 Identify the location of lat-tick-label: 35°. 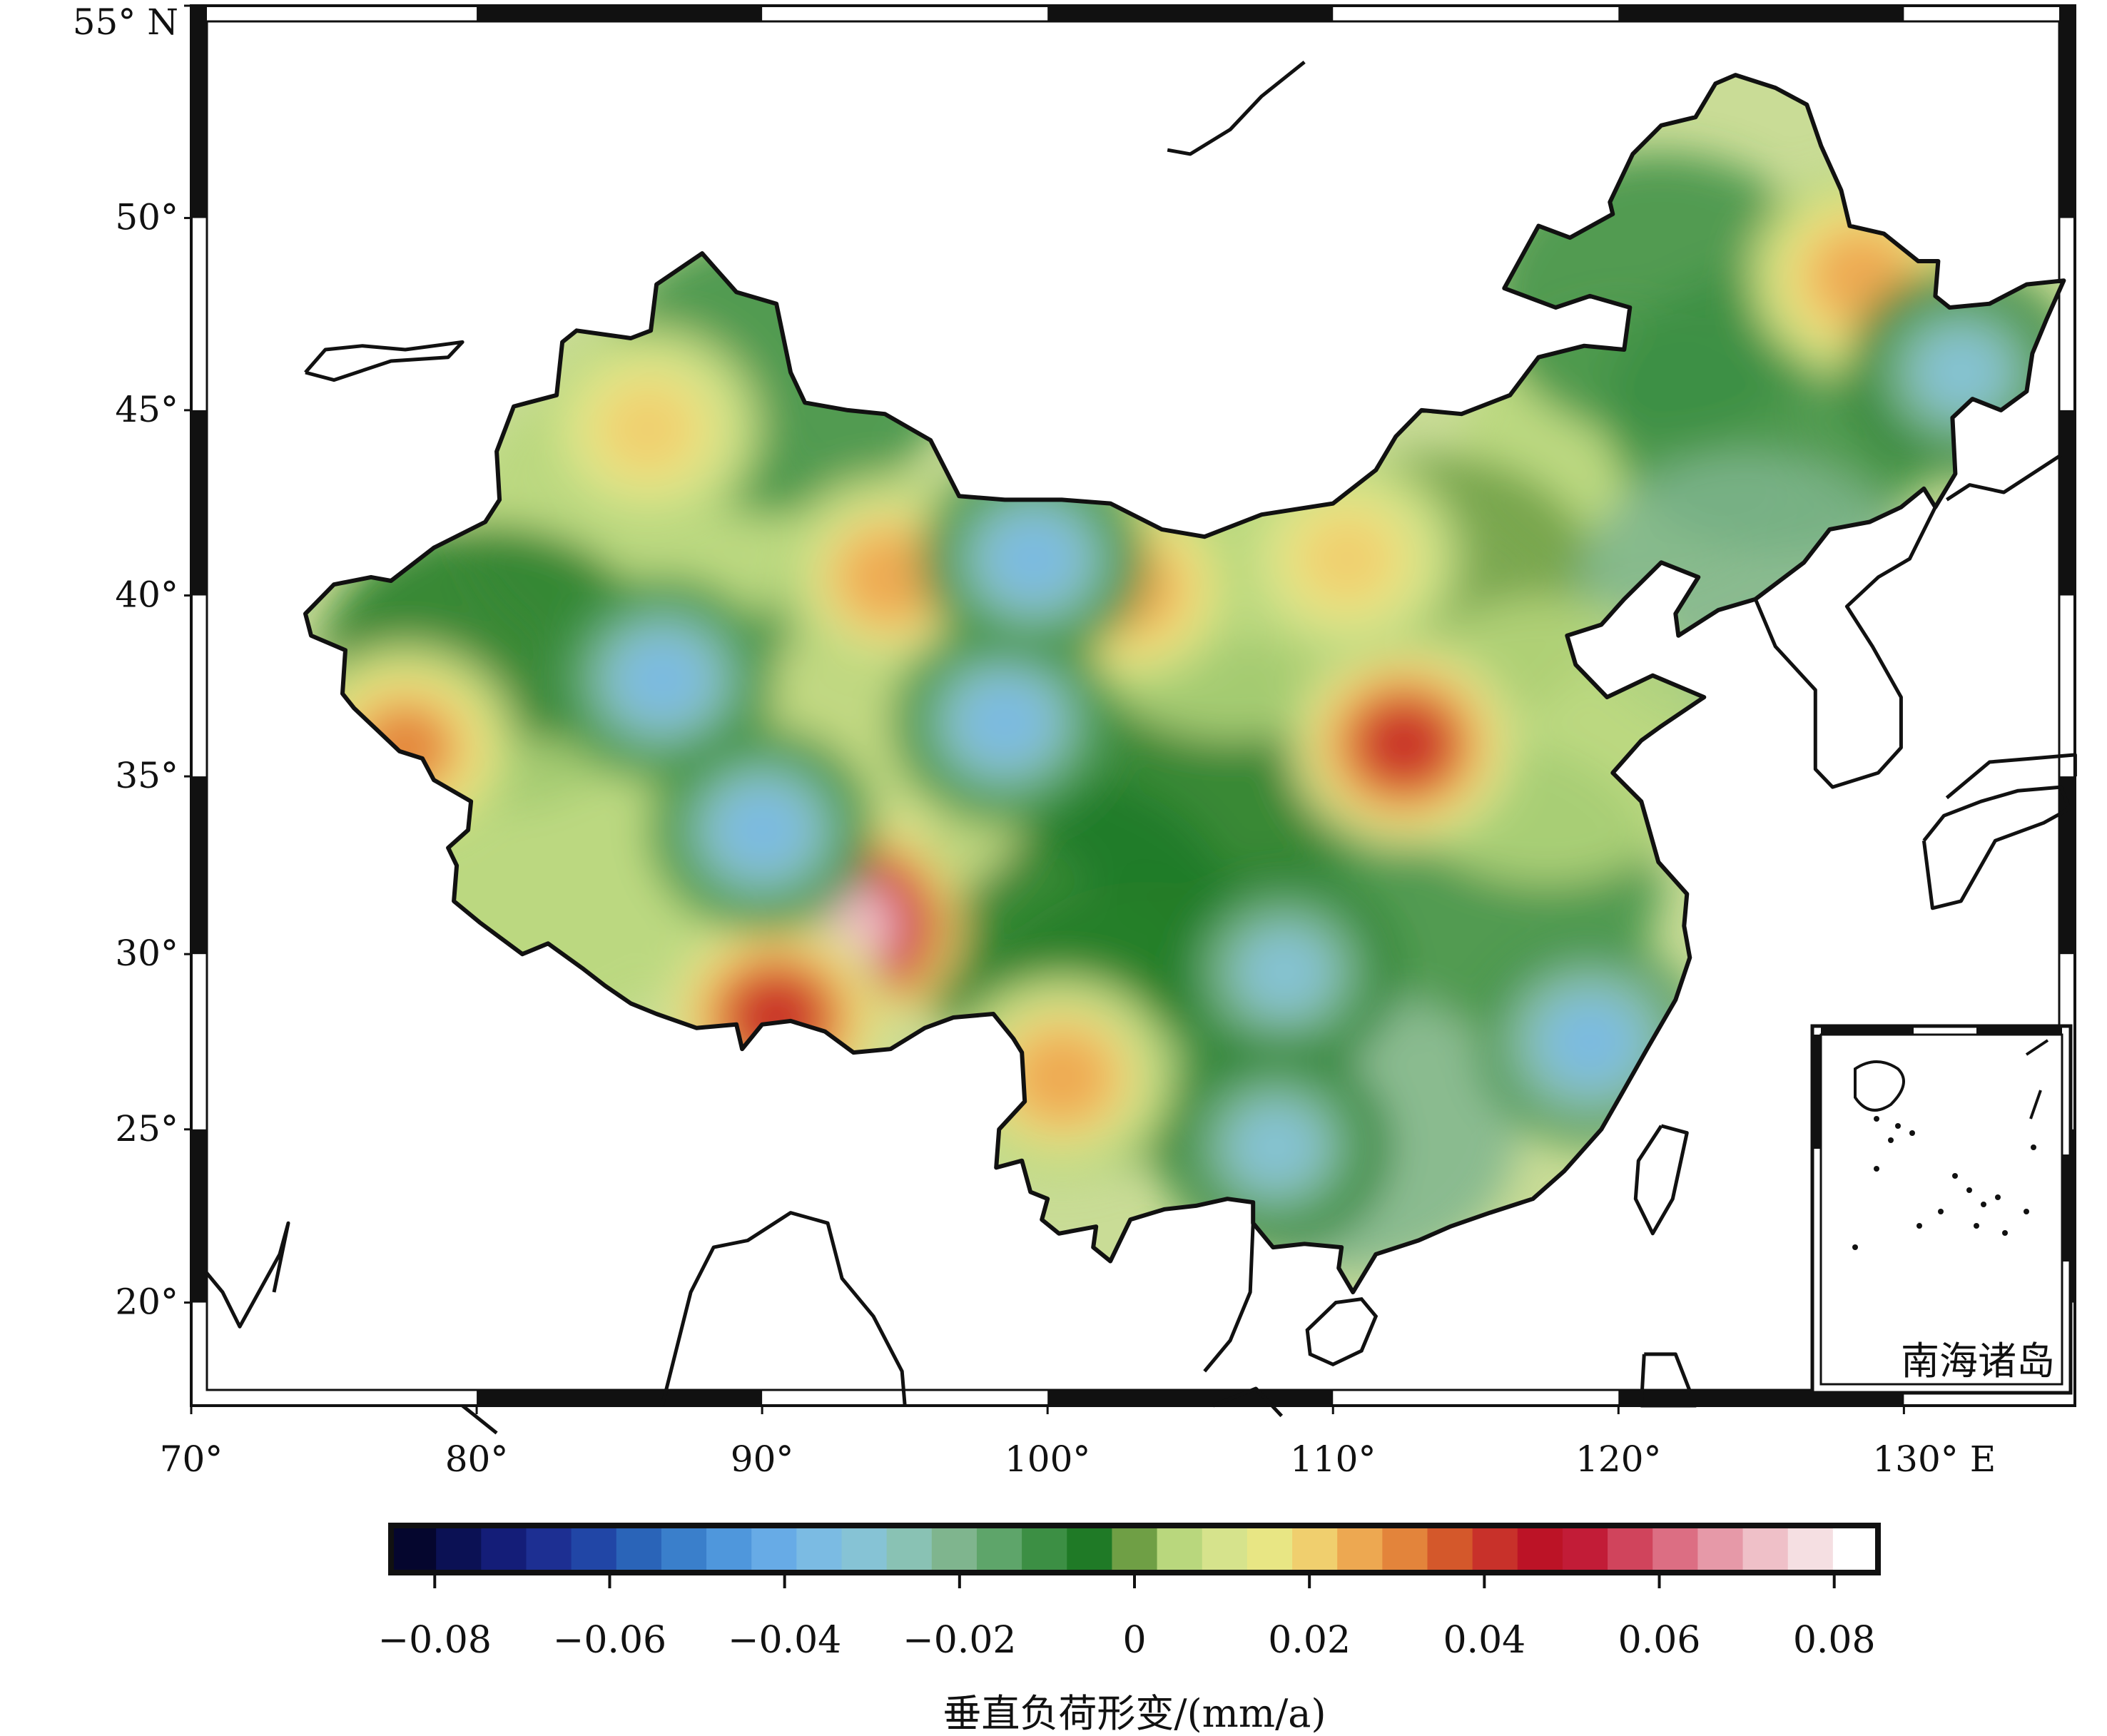
(146, 775).